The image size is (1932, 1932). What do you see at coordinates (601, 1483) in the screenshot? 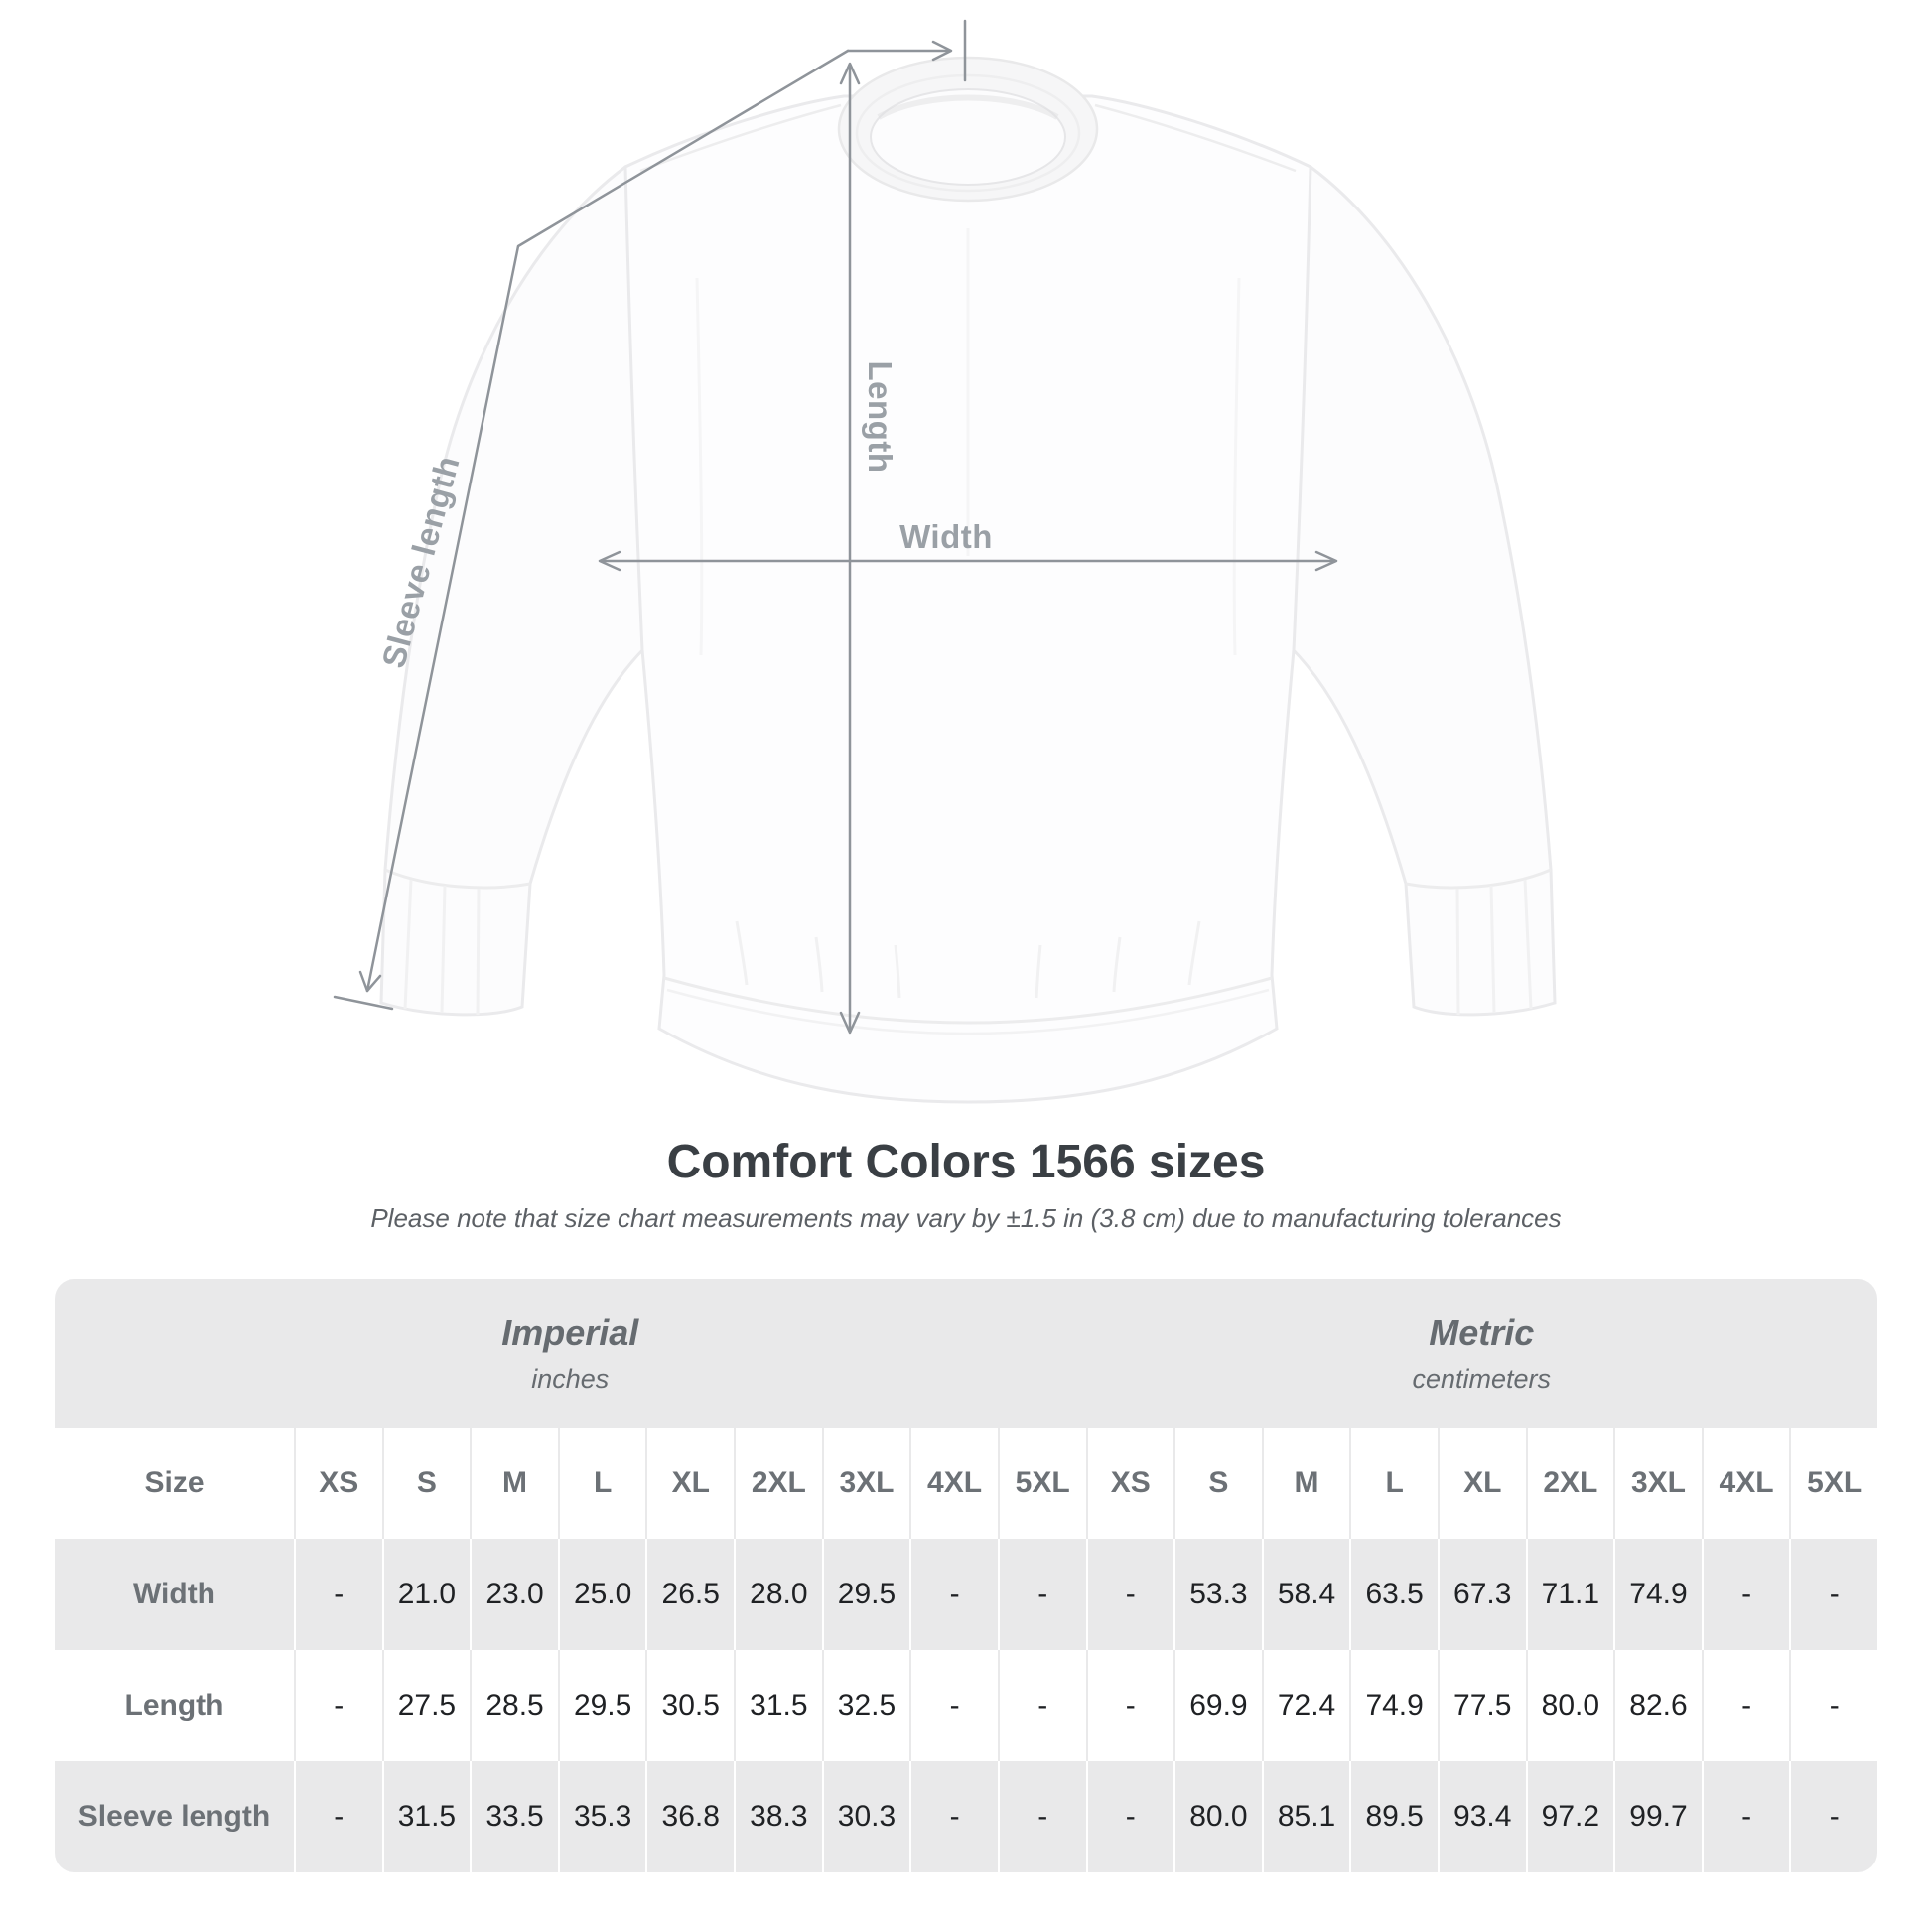
I see `col-header-imperial-l: L` at bounding box center [601, 1483].